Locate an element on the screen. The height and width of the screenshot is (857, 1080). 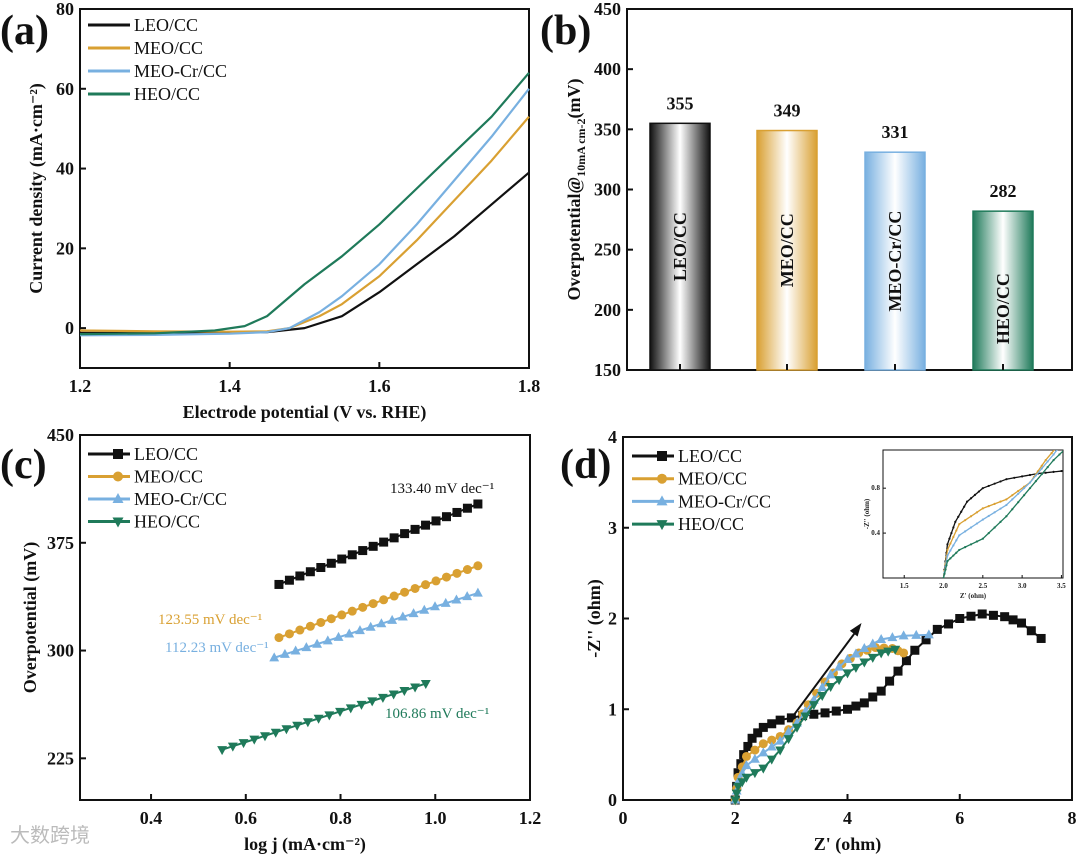
b-bar-category-label: HEO/CC is located at coordinates (1003, 308).